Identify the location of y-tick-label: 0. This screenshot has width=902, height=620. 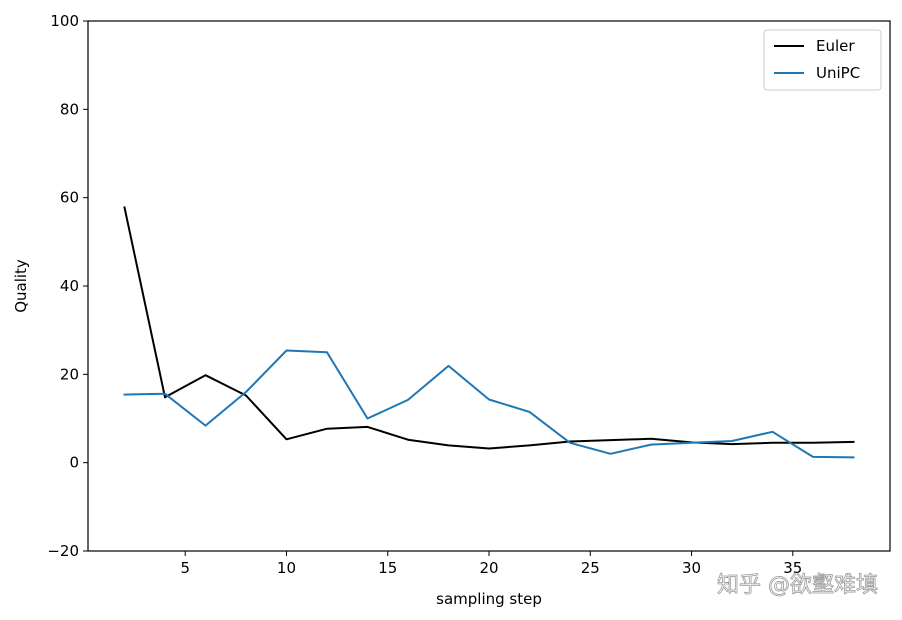
(74, 463).